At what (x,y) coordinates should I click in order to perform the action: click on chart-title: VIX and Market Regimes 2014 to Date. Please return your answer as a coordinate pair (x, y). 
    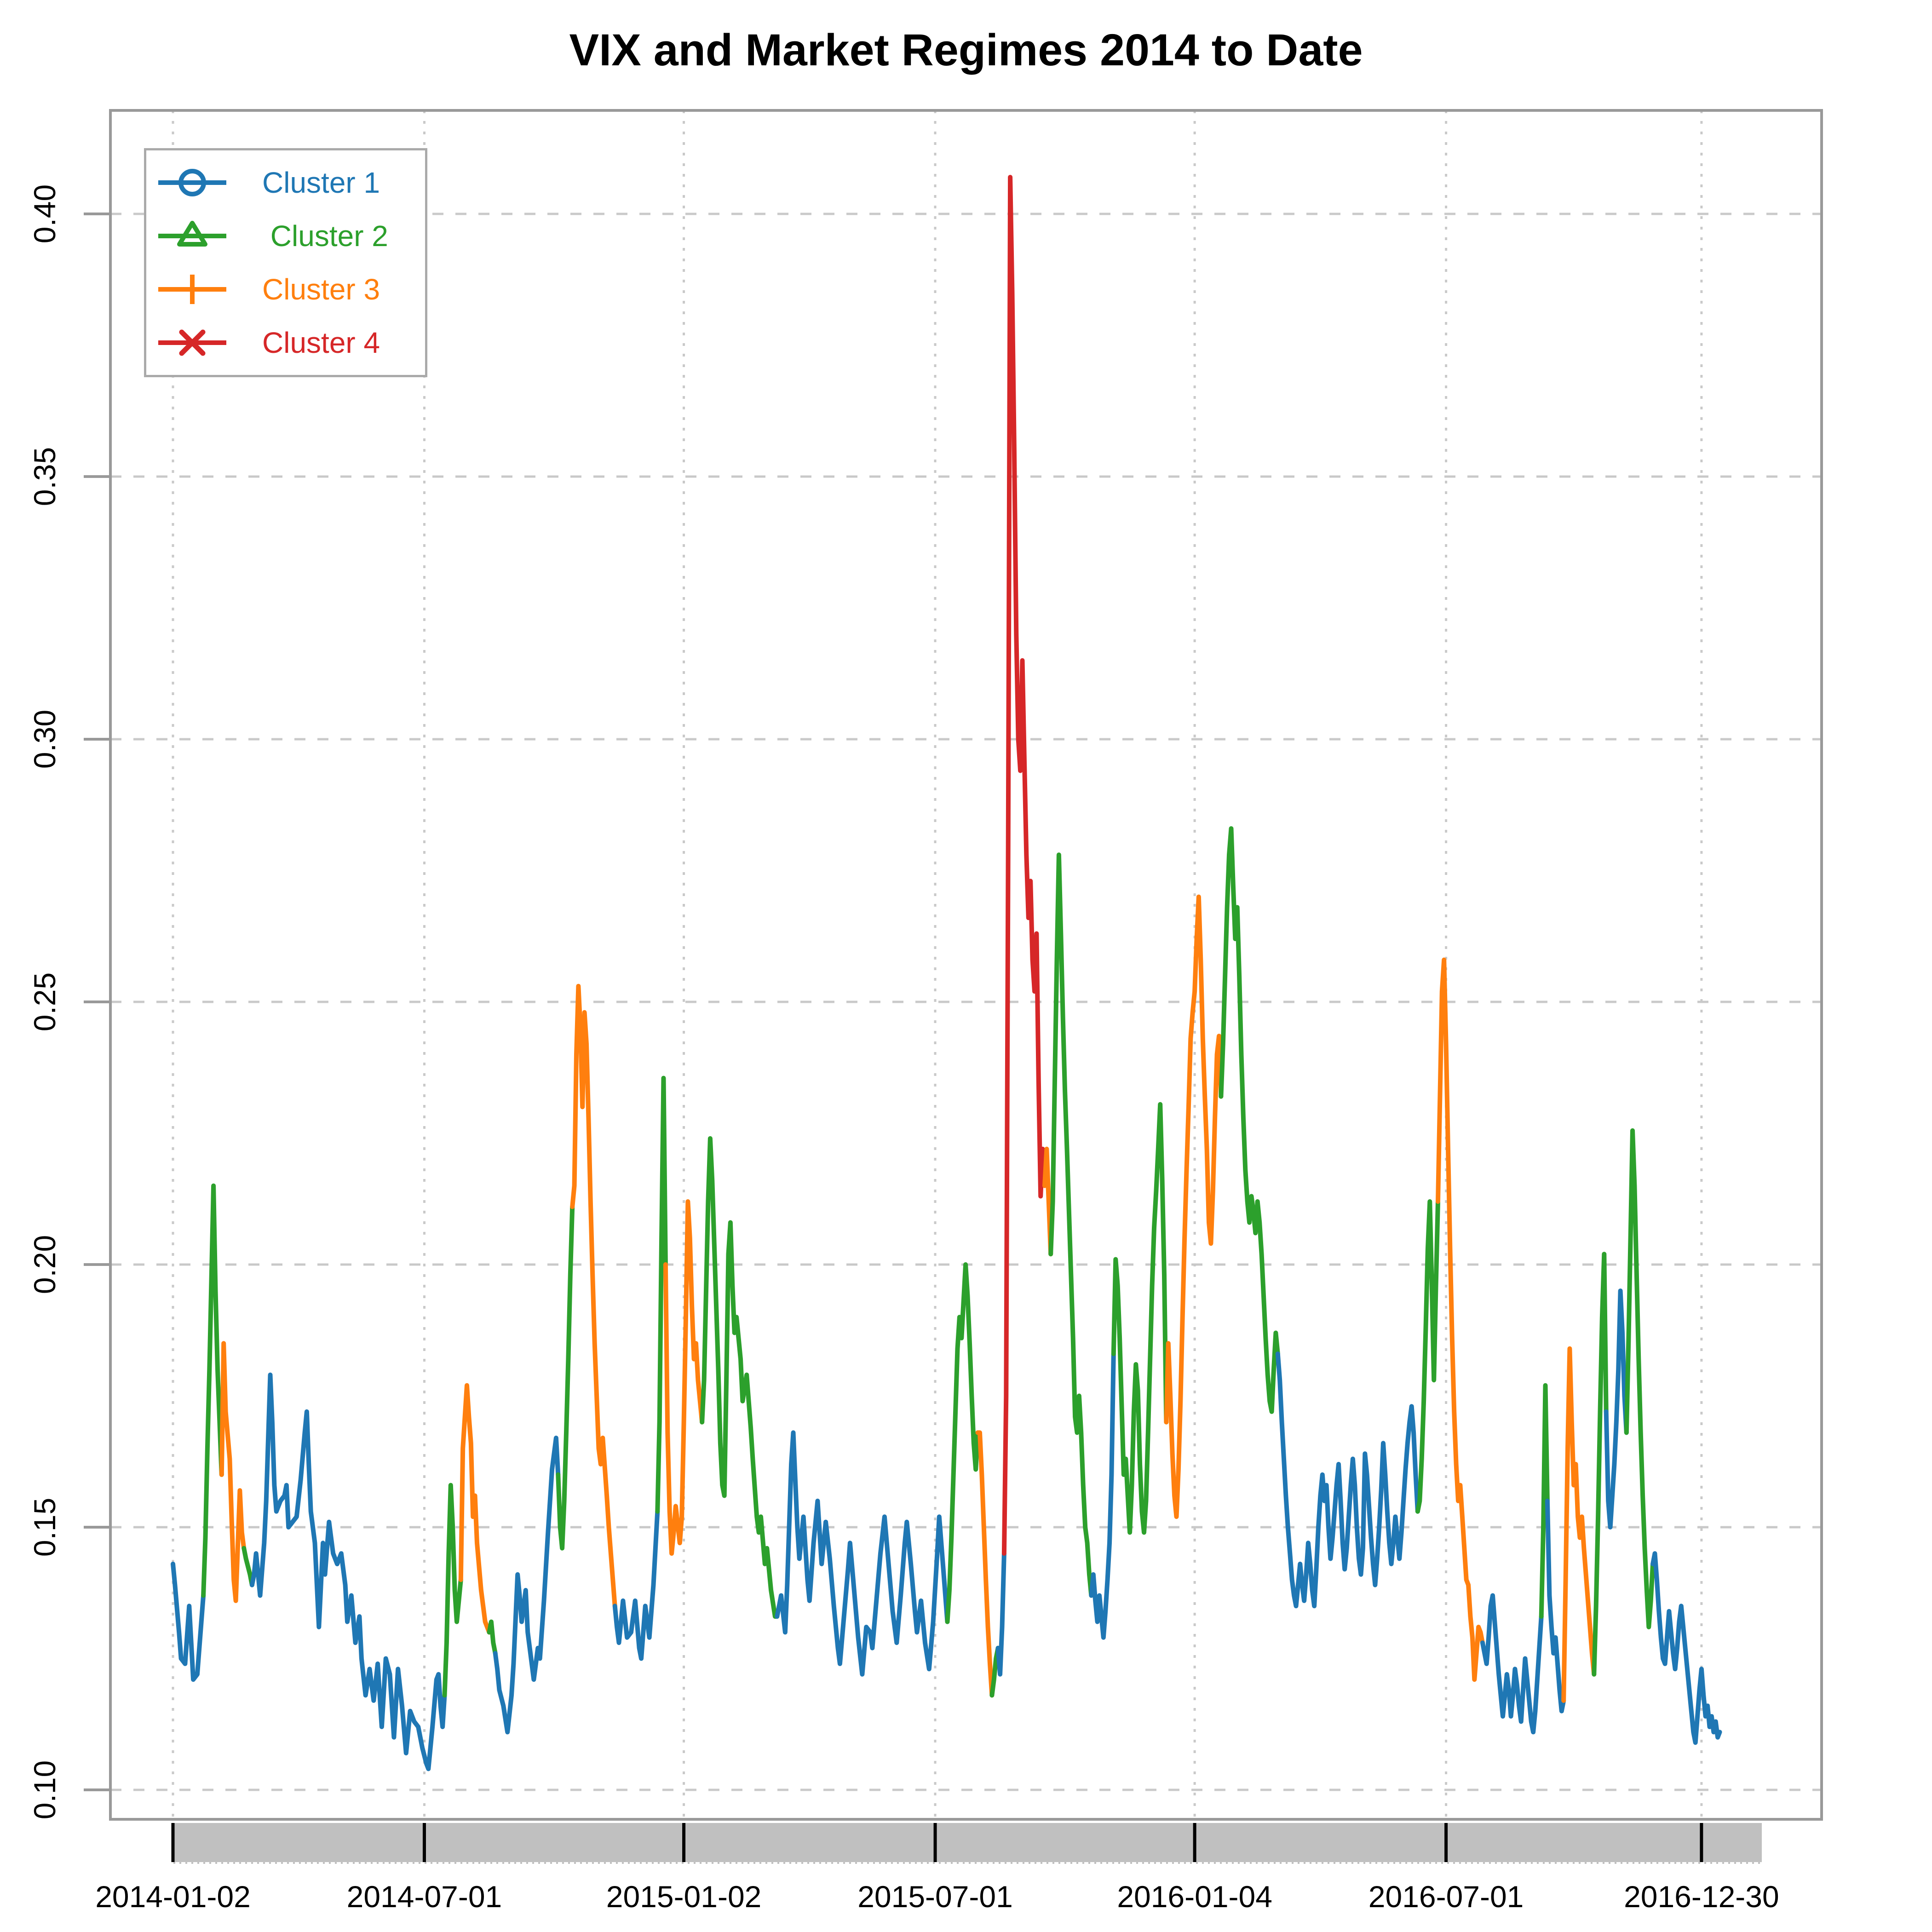
    Looking at the image, I should click on (966, 50).